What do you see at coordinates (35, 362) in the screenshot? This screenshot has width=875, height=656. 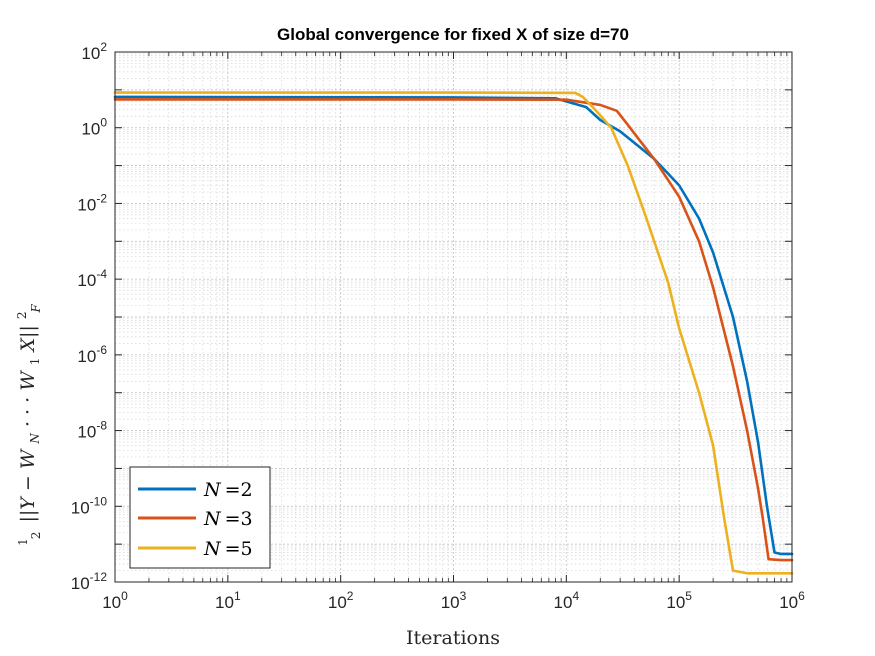 I see `y-label-sub-1: 1` at bounding box center [35, 362].